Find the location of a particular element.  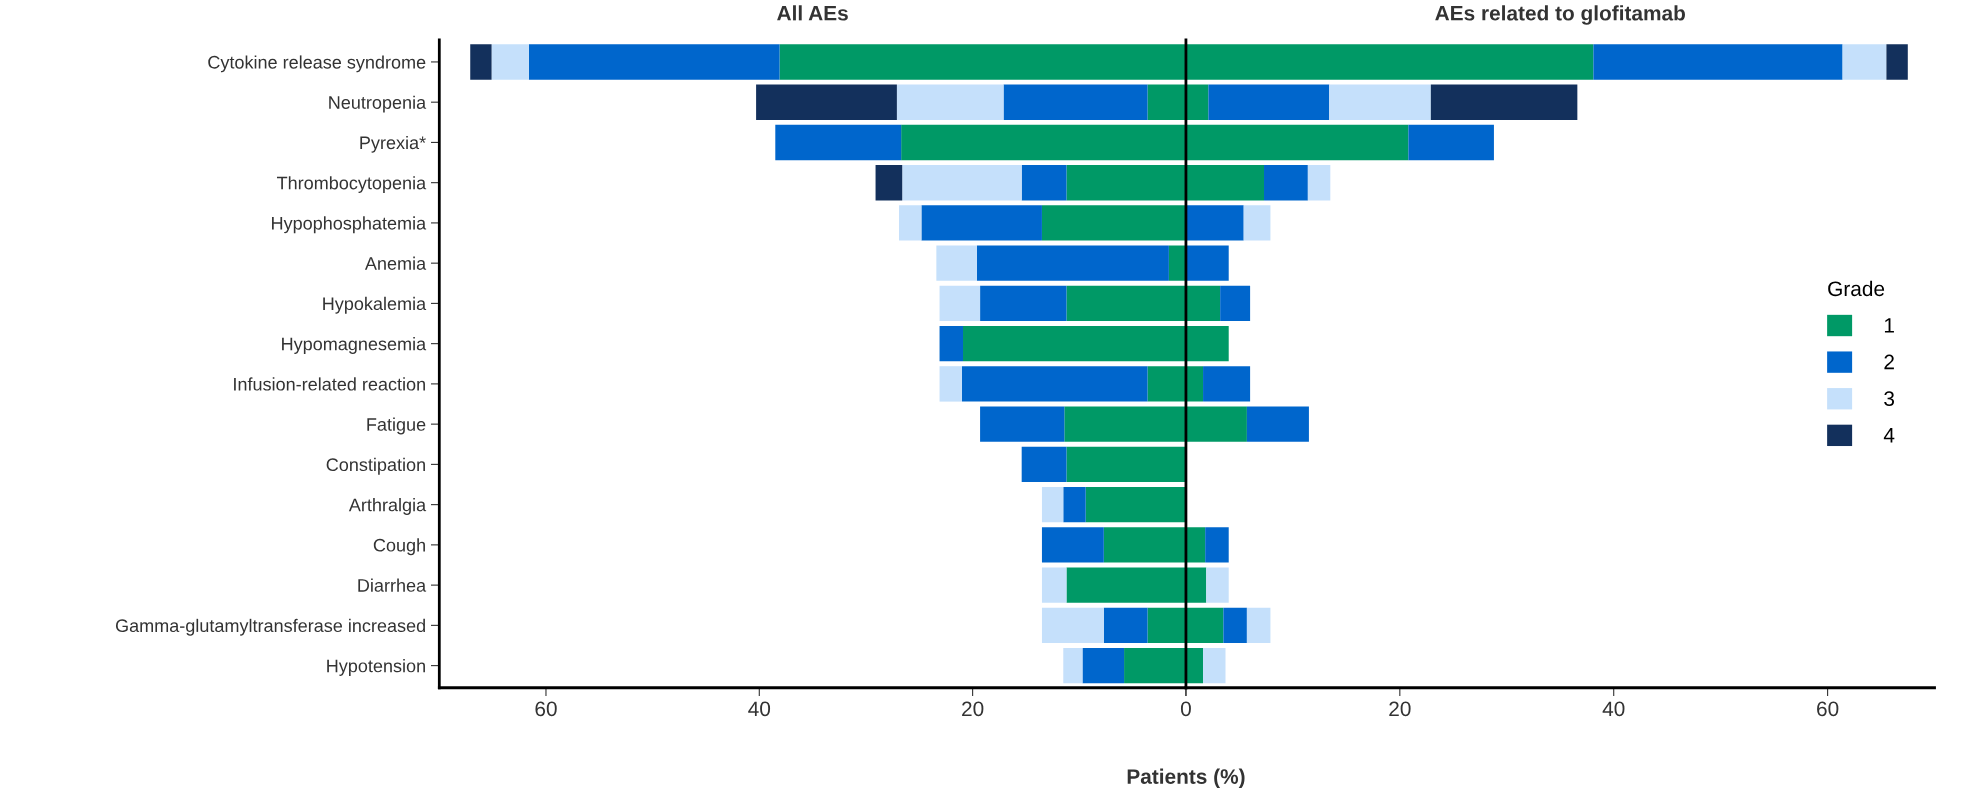

y-tick-label: Thrombocytopenia is located at coordinates (351, 184).